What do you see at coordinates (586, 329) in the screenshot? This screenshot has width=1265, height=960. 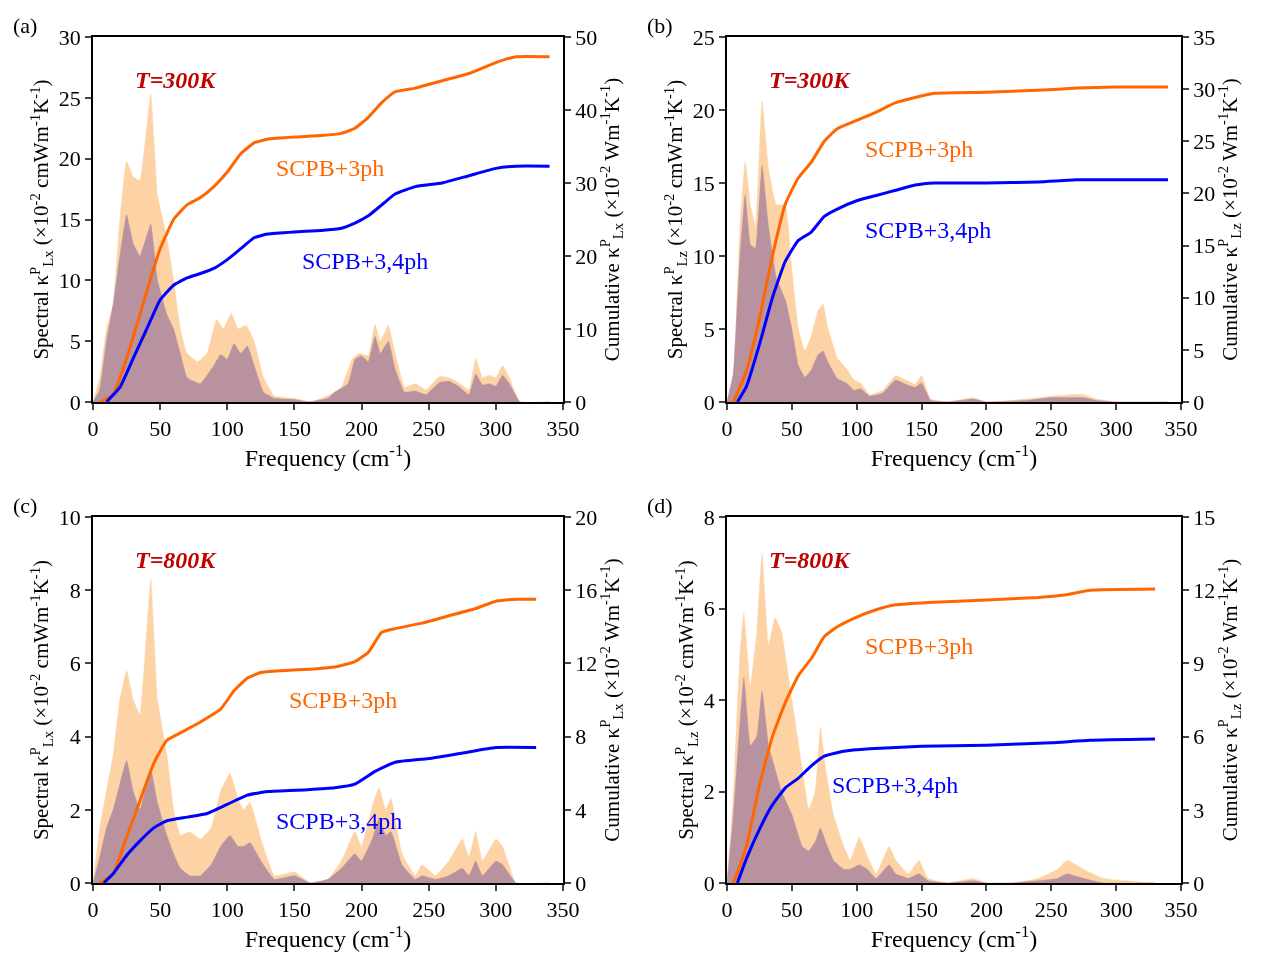 I see `y2-tick-label: 10` at bounding box center [586, 329].